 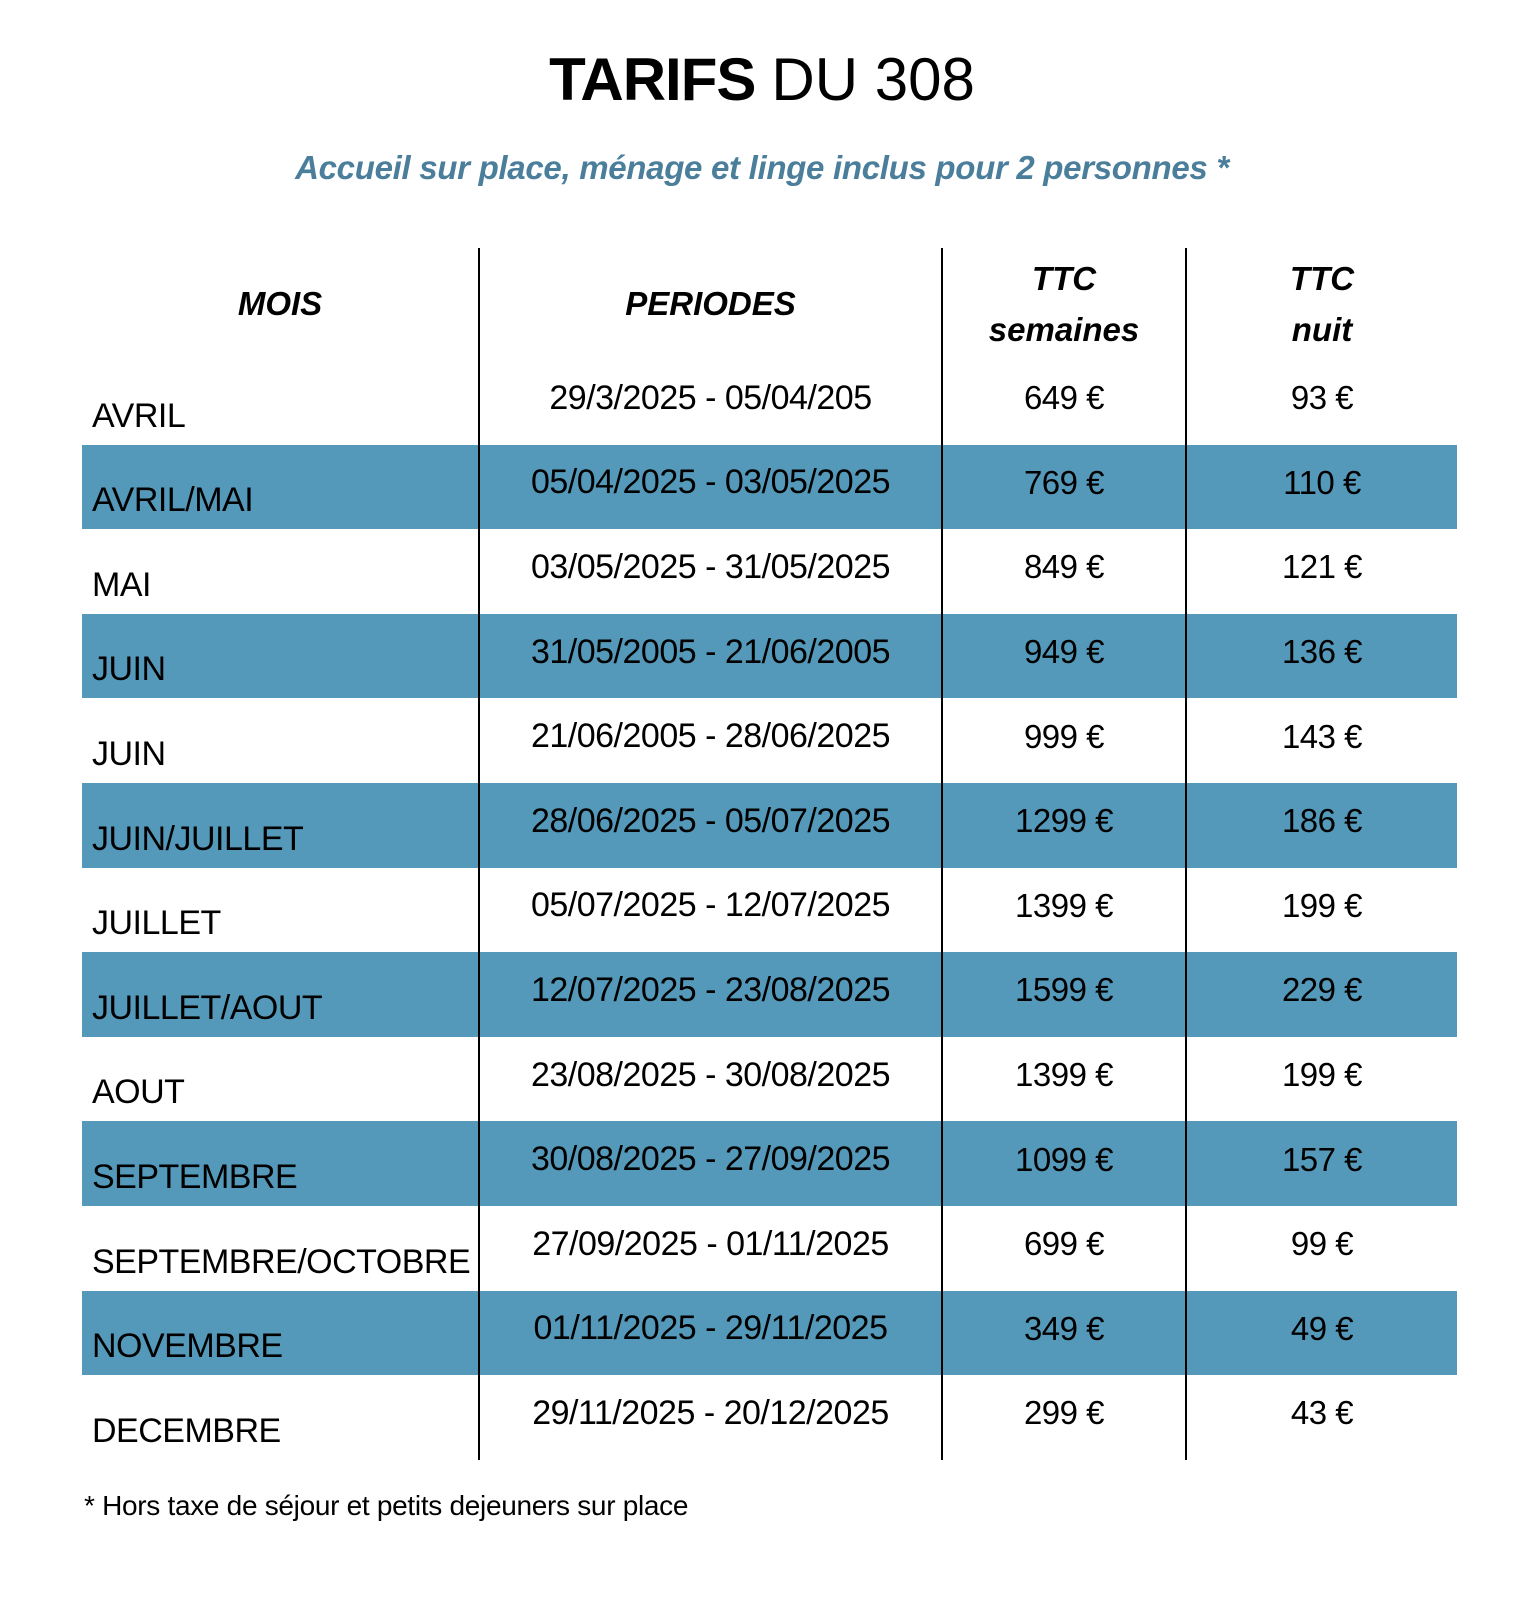 What do you see at coordinates (281, 571) in the screenshot?
I see `month-cell: MAI` at bounding box center [281, 571].